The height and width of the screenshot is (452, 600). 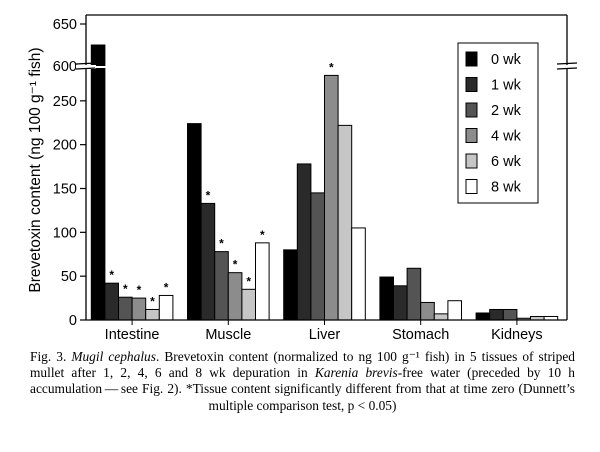 What do you see at coordinates (471, 110) in the screenshot?
I see `legend-swatch-2-wk` at bounding box center [471, 110].